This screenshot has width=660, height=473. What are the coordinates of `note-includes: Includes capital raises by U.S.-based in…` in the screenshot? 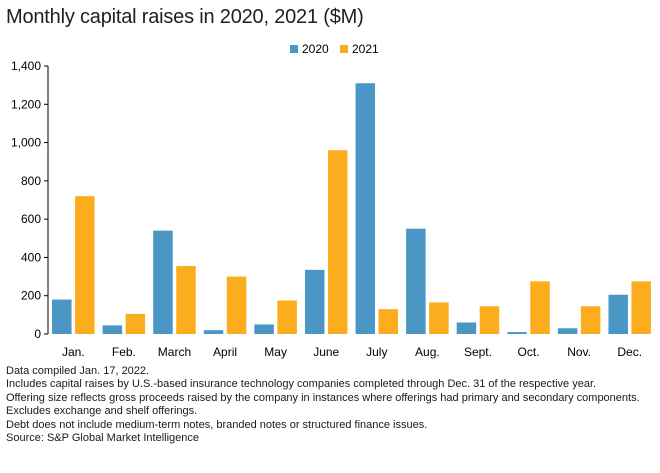 It's located at (301, 384).